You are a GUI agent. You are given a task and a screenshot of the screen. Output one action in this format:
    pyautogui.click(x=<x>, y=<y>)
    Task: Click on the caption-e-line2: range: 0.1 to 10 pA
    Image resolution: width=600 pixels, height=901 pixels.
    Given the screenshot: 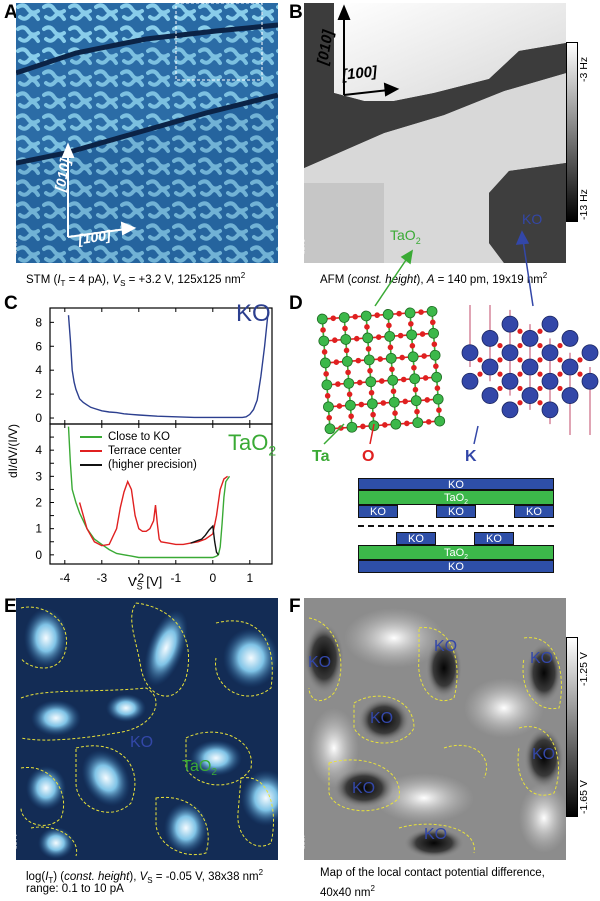 What is the action you would take?
    pyautogui.click(x=75, y=889)
    